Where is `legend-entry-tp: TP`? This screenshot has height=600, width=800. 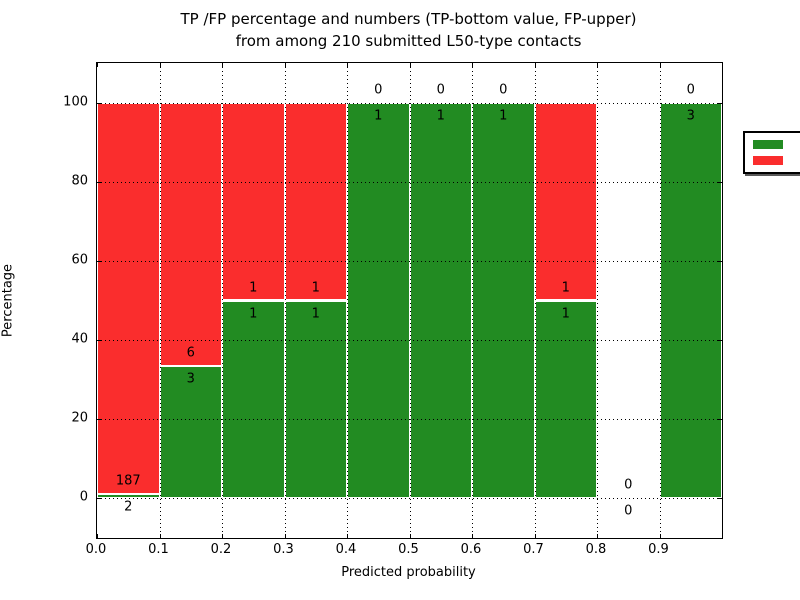 legend-entry-tp: TP is located at coordinates (776, 144).